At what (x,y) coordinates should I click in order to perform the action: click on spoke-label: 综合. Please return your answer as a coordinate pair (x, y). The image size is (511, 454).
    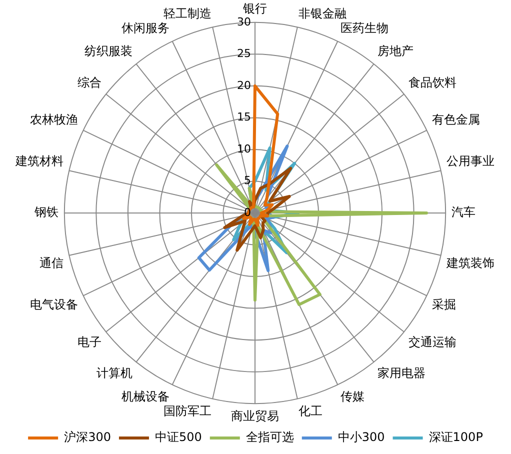
    Looking at the image, I should click on (89, 82).